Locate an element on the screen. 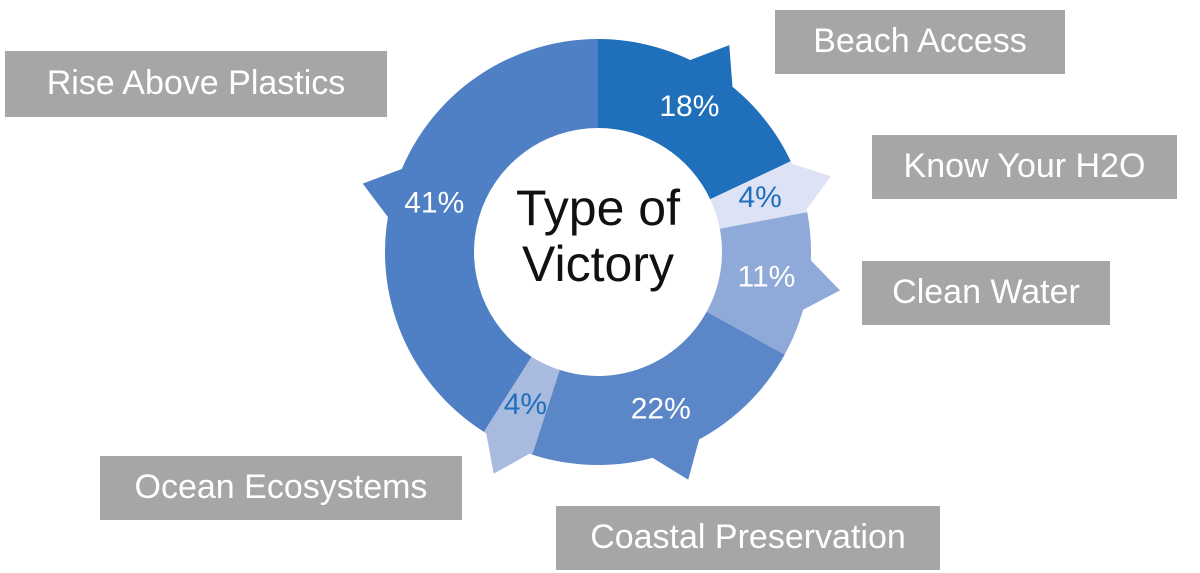 This screenshot has height=573, width=1200. category-label: Rise Above Plastics is located at coordinates (196, 83).